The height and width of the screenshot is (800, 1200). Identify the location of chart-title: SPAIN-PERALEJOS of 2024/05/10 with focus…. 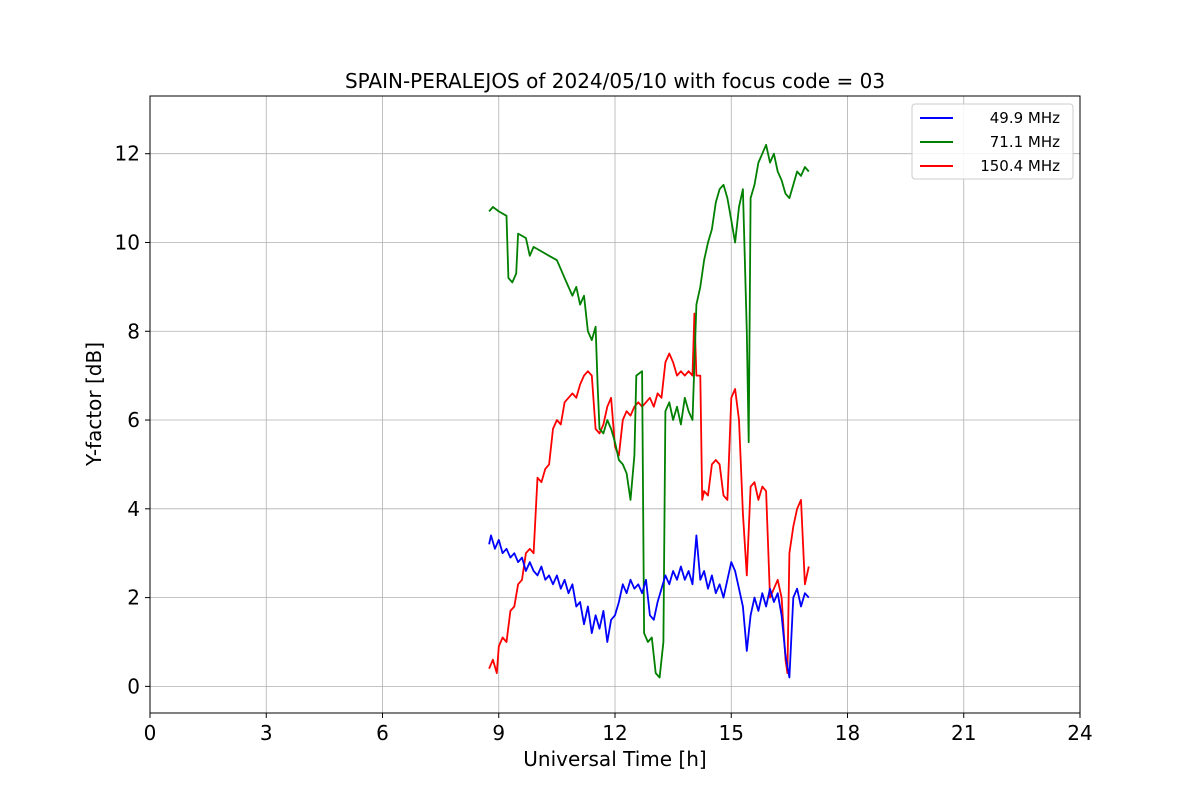
(615, 81).